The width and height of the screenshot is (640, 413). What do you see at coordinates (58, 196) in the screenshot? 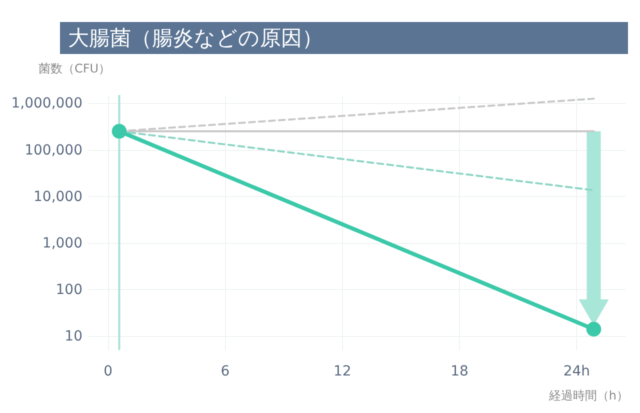
I see `y-tick-label: 10,000` at bounding box center [58, 196].